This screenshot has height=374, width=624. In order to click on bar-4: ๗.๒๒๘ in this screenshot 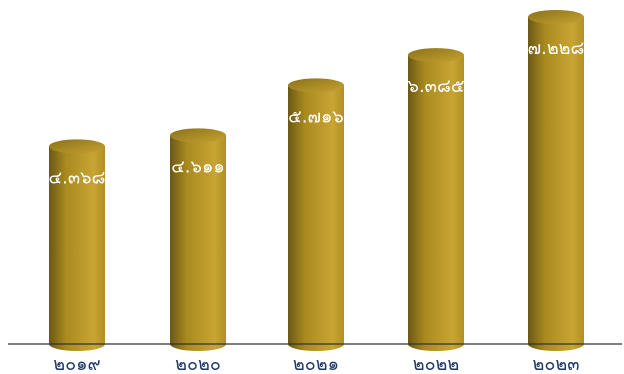, I will do `click(556, 180)`.